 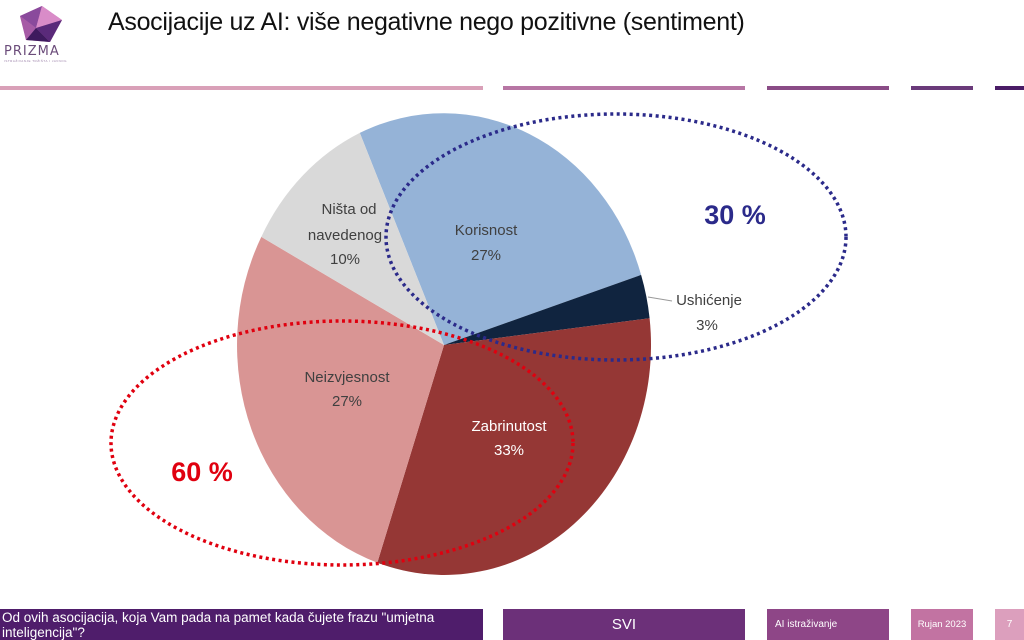 I want to click on ushicenje-leader-line, so click(x=660, y=299).